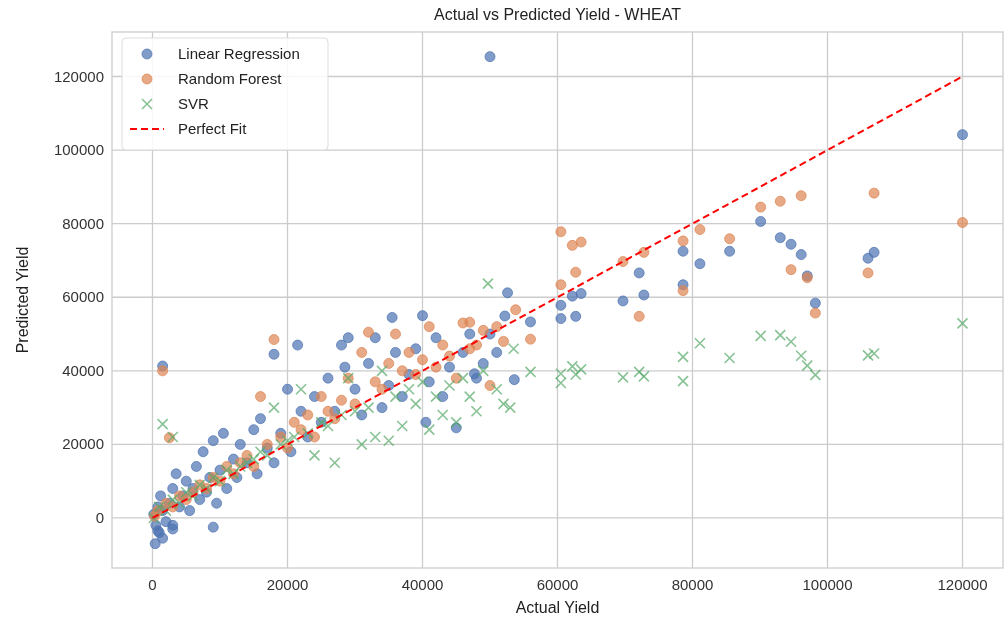 The width and height of the screenshot is (1005, 621). What do you see at coordinates (287, 584) in the screenshot?
I see `x-tick-label: 20000` at bounding box center [287, 584].